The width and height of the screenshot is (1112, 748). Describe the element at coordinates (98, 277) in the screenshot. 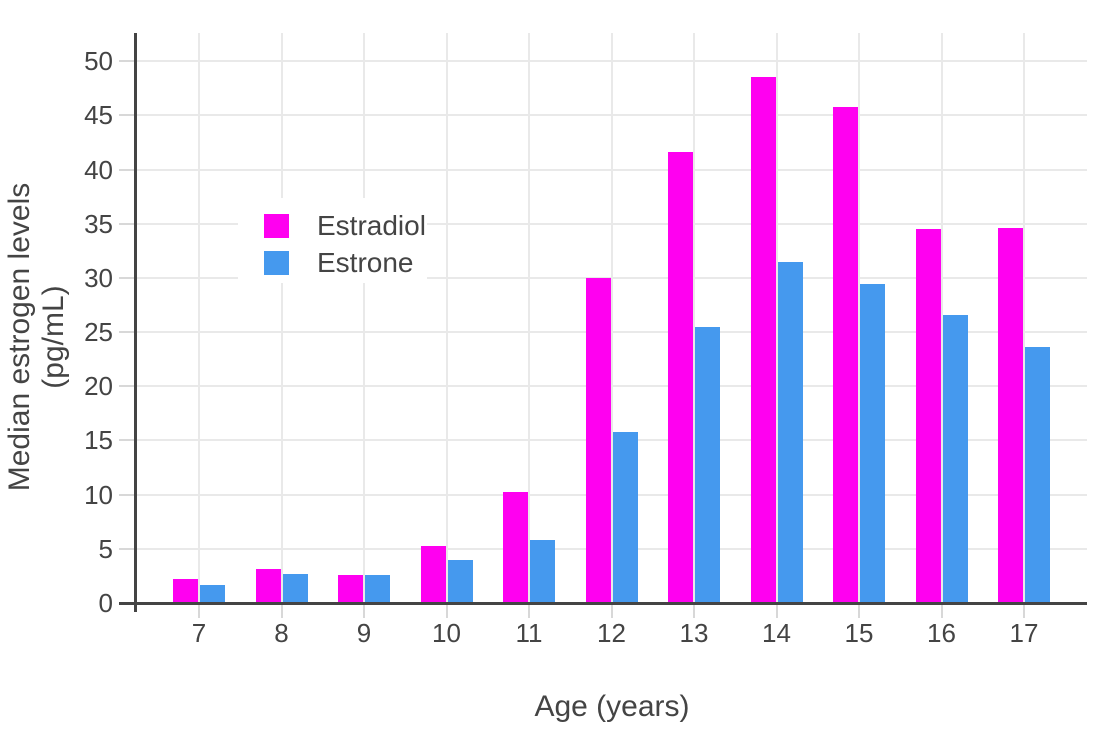

I see `y-tick-label: 30` at that location.